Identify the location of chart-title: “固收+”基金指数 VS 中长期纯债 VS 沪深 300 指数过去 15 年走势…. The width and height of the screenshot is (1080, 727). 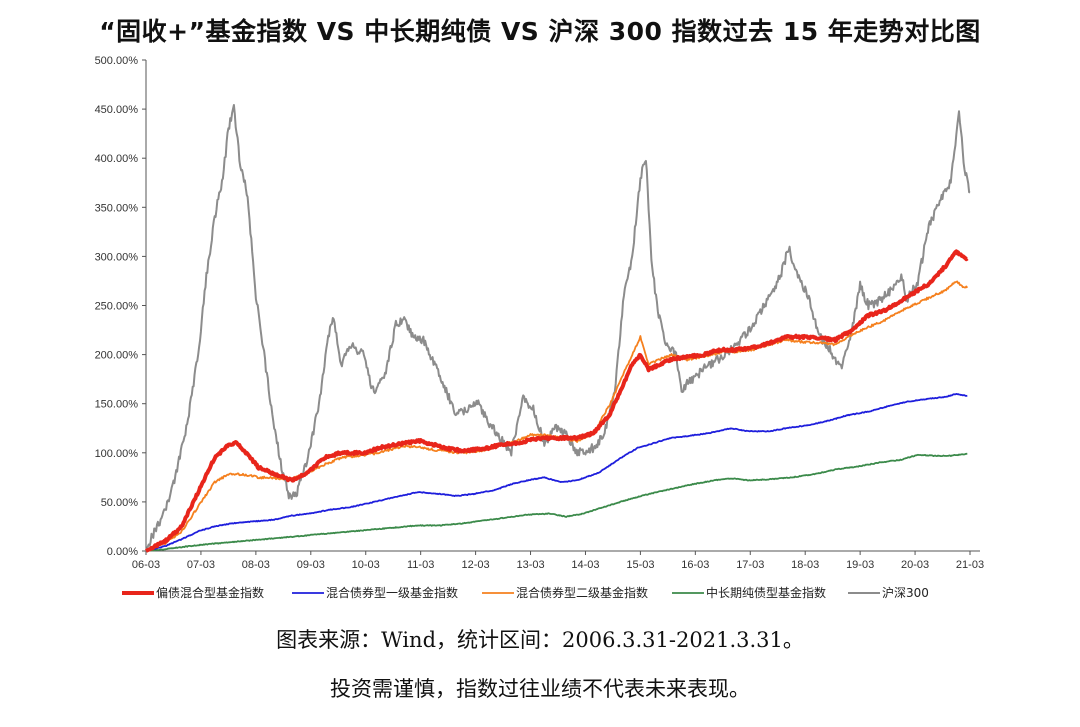
(540, 31).